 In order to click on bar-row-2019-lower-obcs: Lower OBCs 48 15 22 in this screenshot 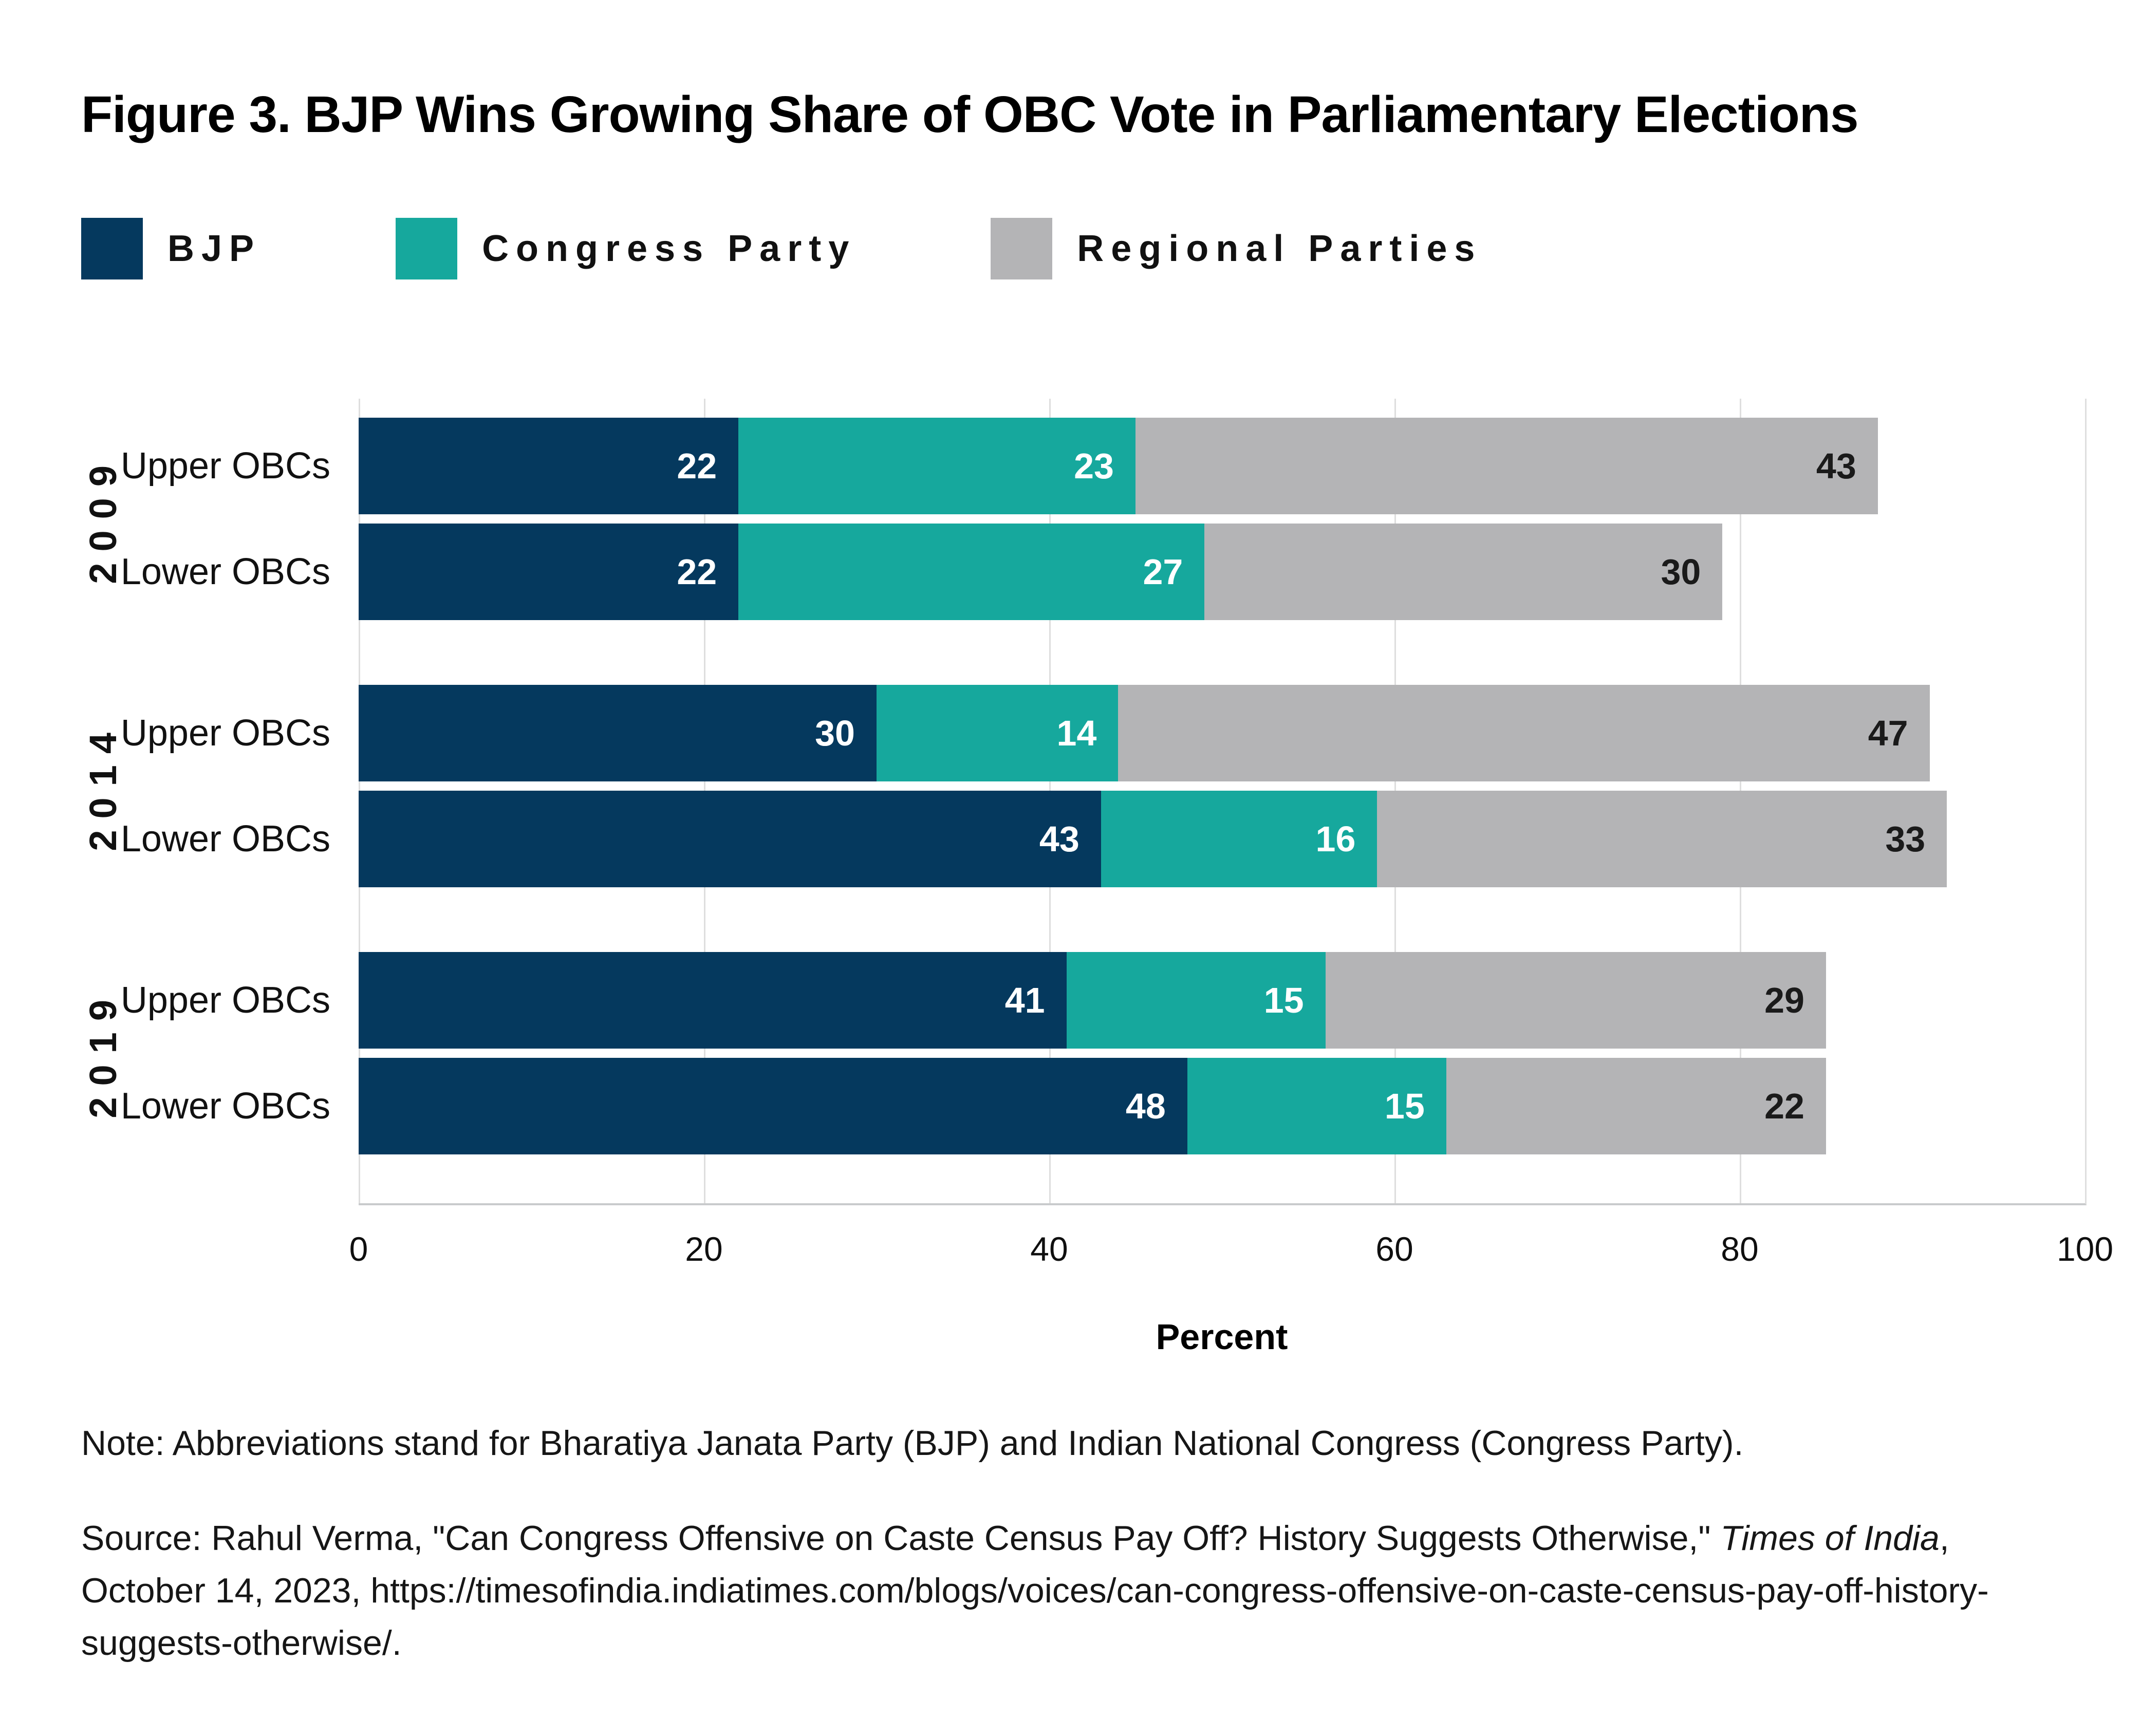, I will do `click(1103, 1106)`.